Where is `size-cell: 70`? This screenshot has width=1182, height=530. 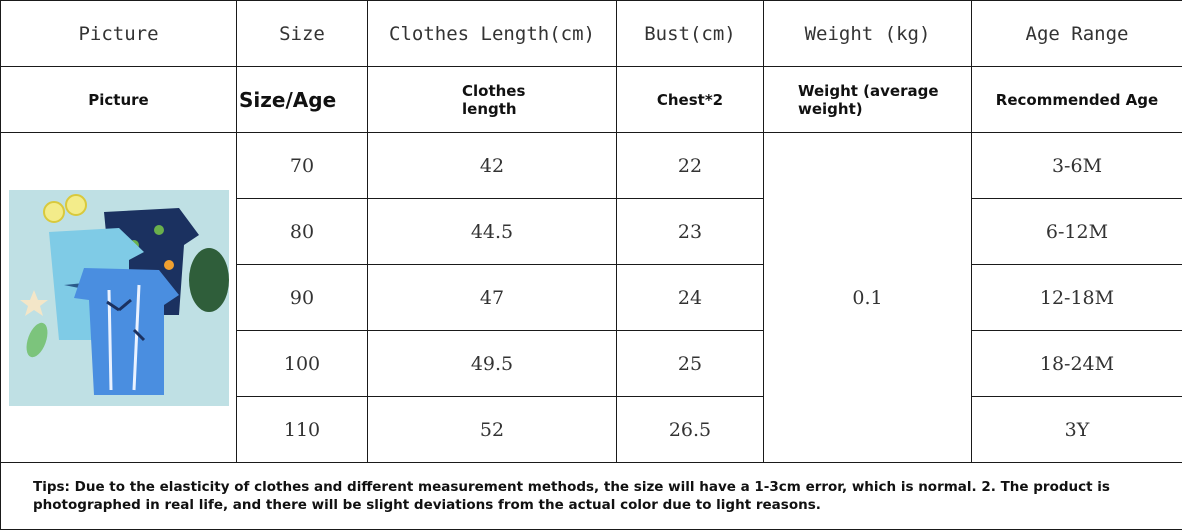
size-cell: 70 is located at coordinates (302, 166).